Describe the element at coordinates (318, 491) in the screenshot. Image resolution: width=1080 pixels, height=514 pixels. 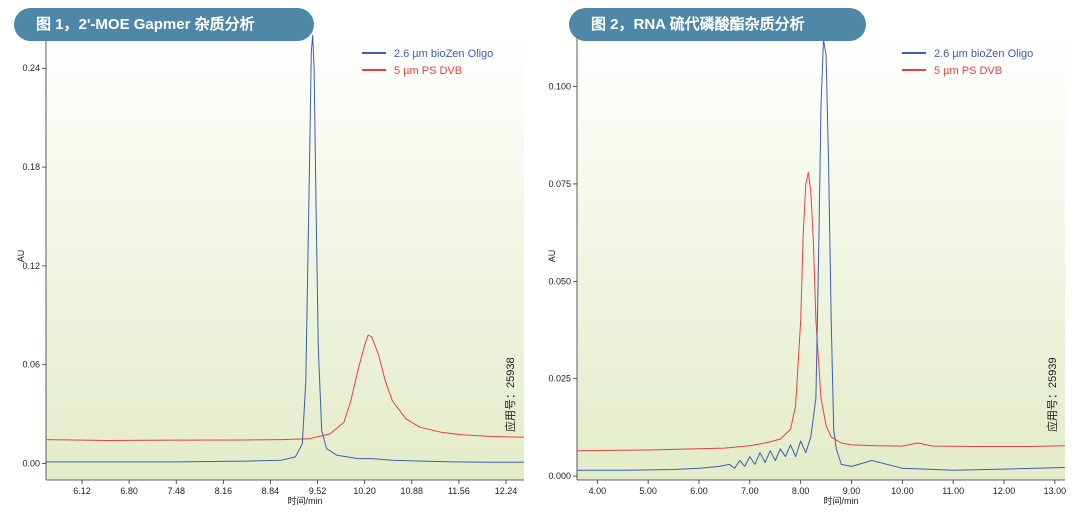
I see `x-tick-label: 9.52` at that location.